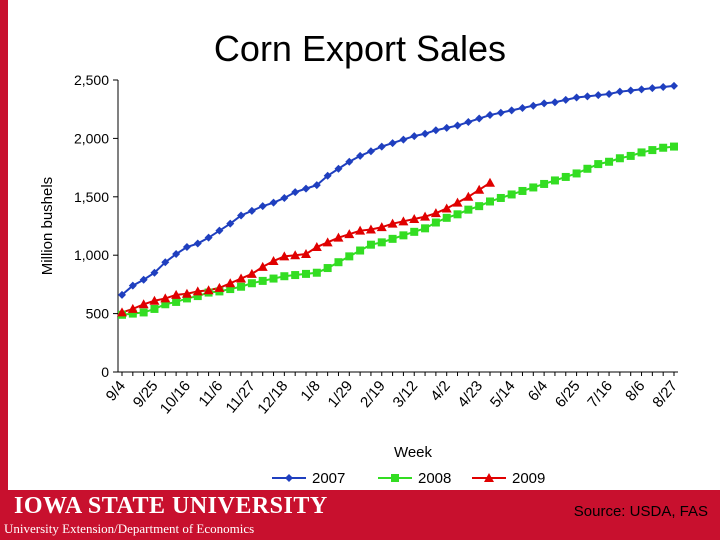  I want to click on x-tick-label: 9/4, so click(116, 391).